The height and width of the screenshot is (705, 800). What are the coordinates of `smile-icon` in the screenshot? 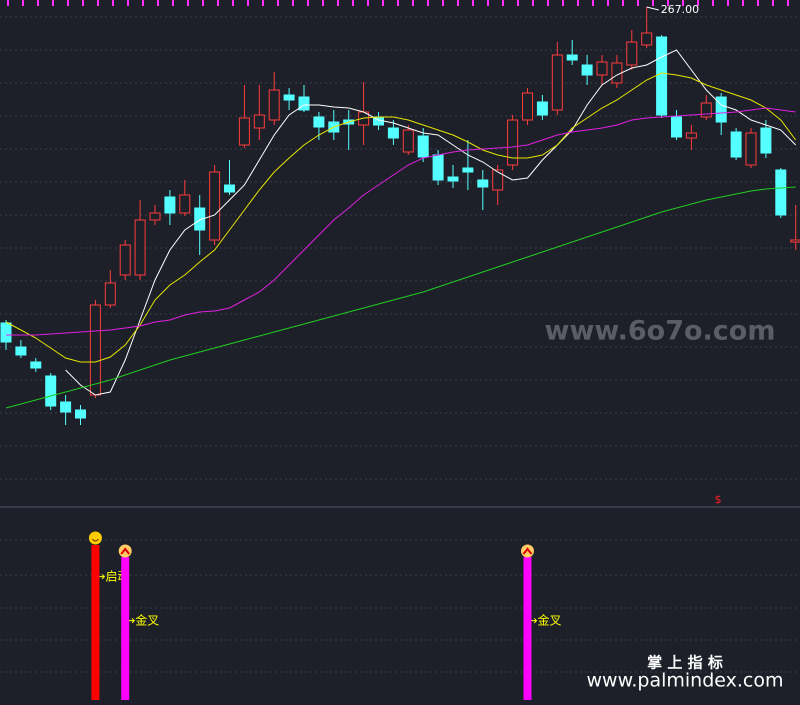 It's located at (95, 538).